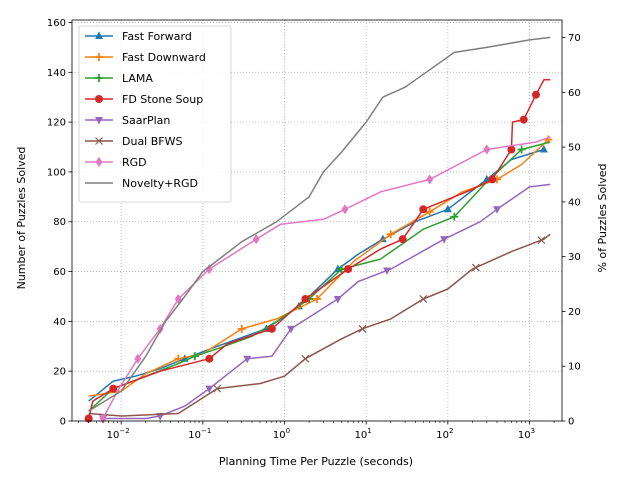 The image size is (625, 480). Describe the element at coordinates (137, 78) in the screenshot. I see `legend-label: LAMA` at that location.